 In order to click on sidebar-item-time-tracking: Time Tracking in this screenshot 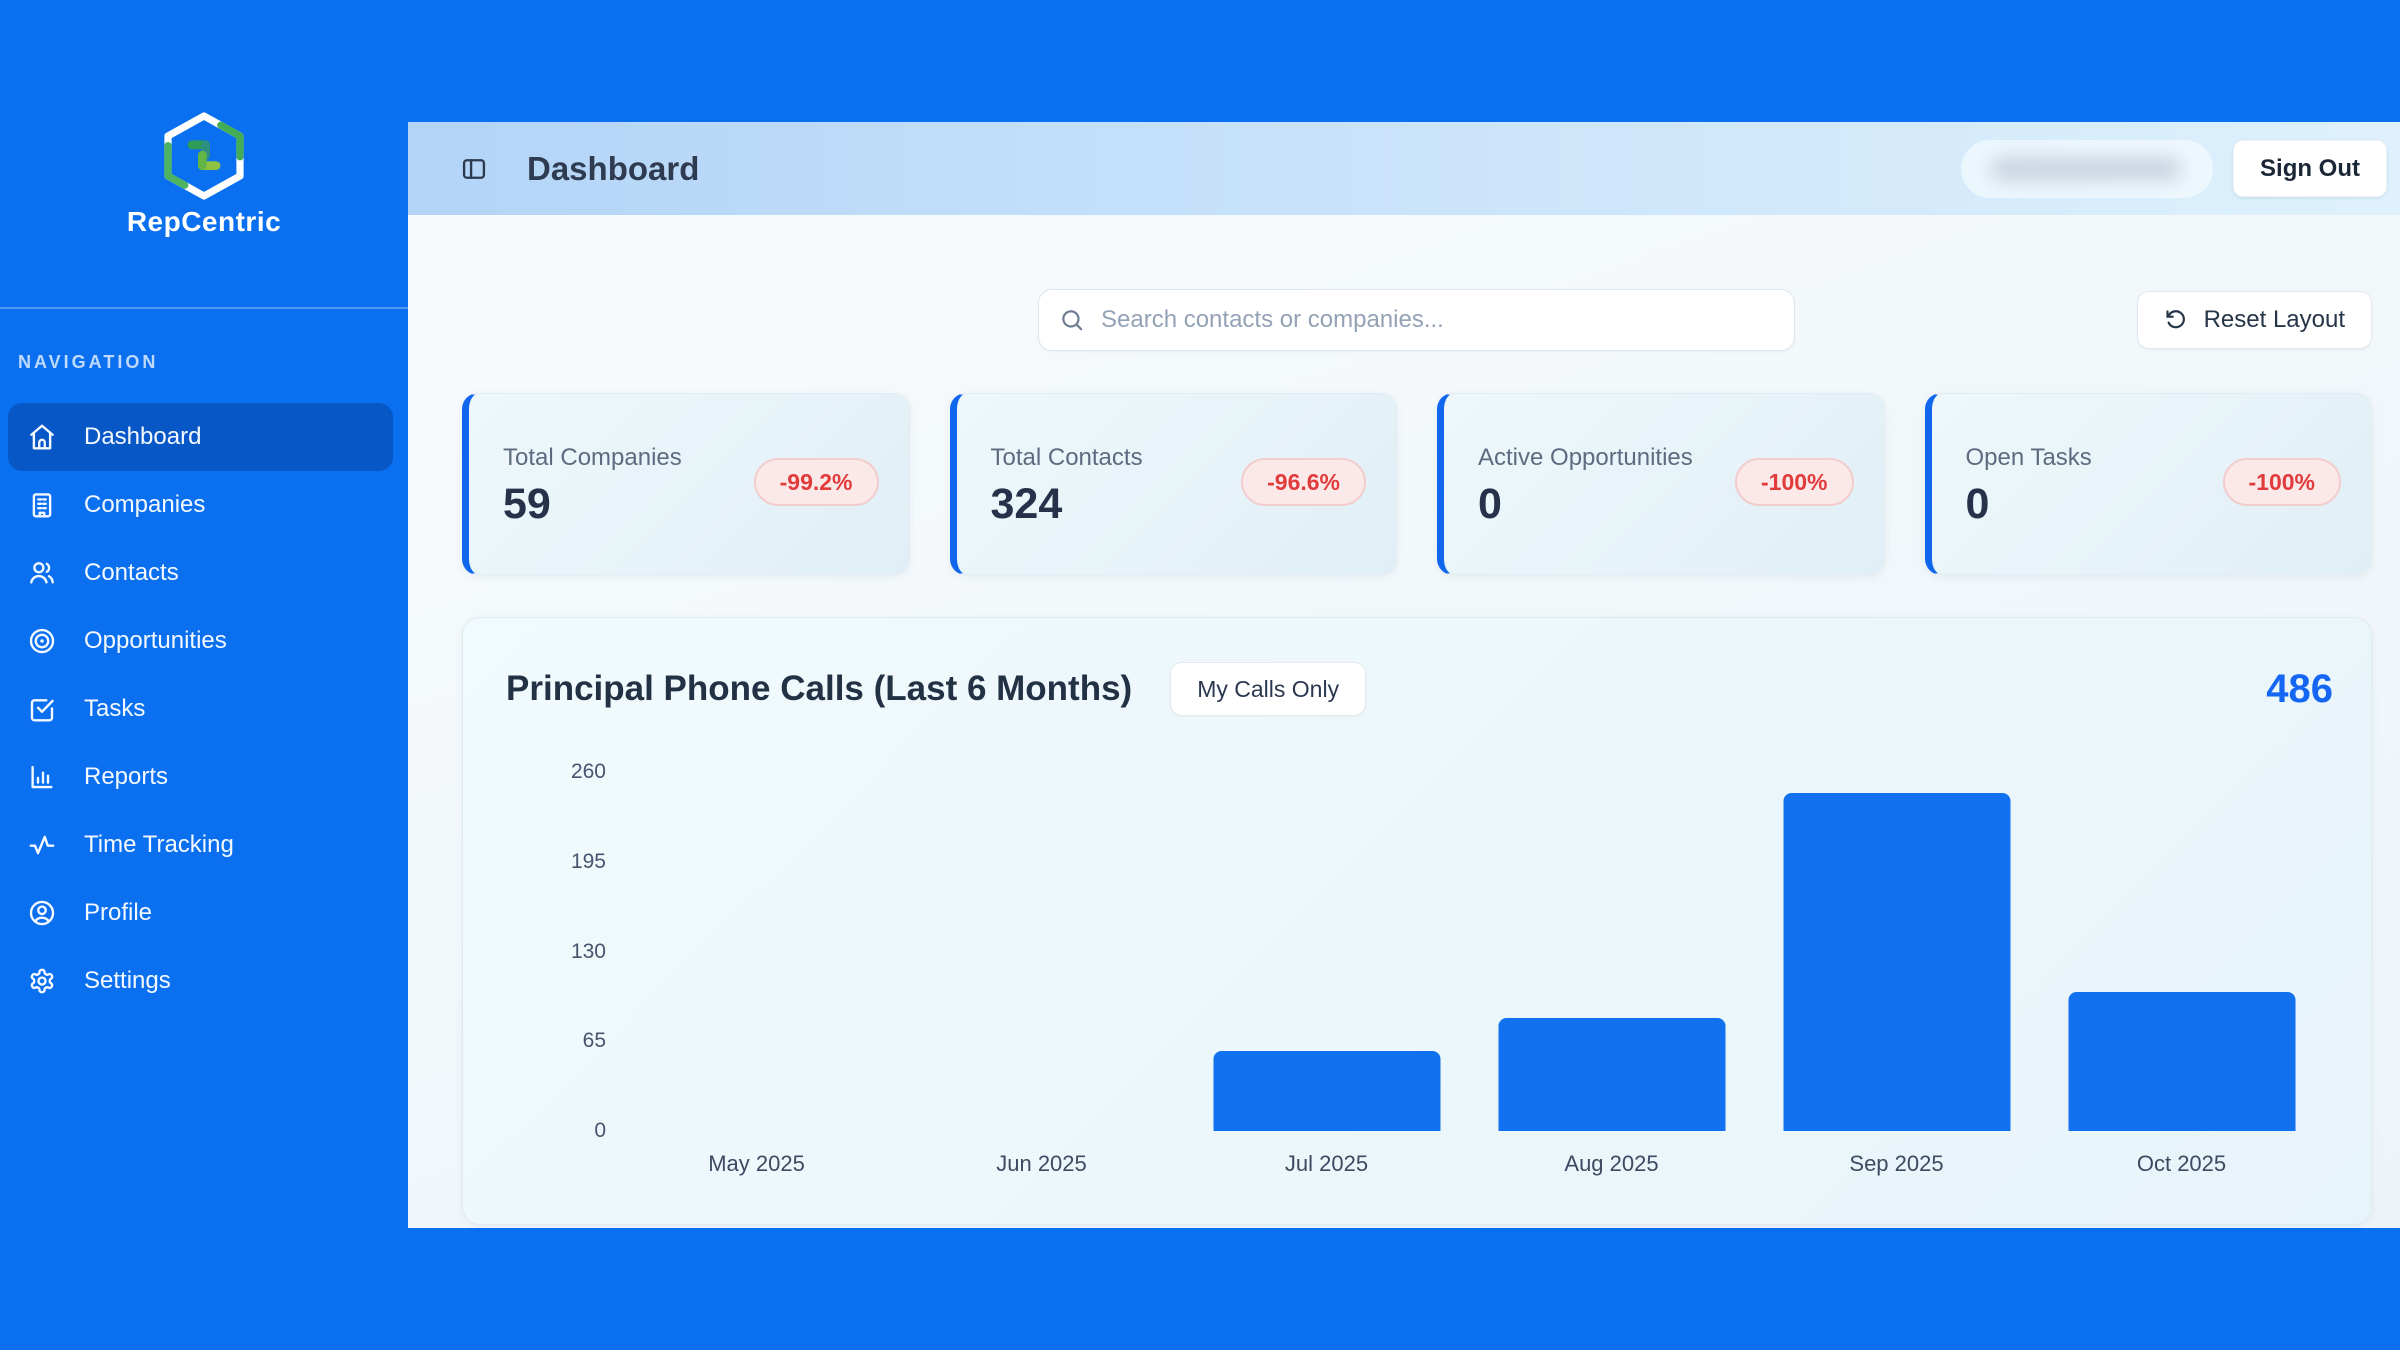, I will do `click(200, 845)`.